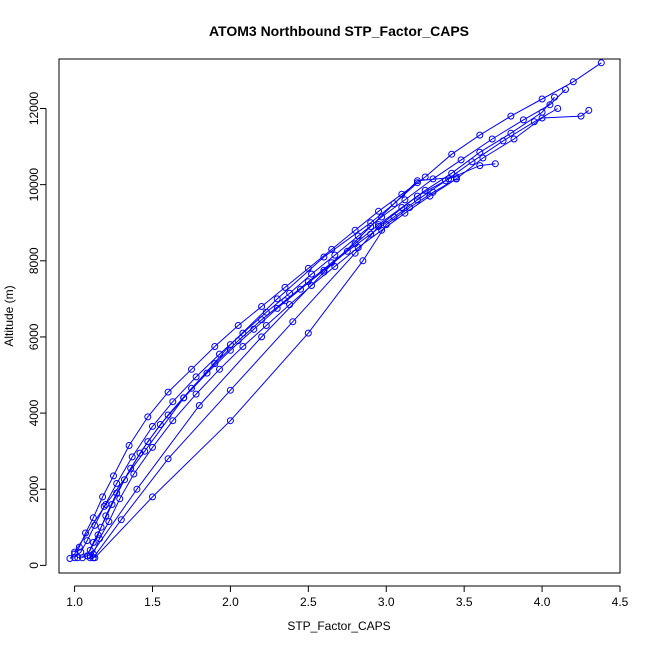  Describe the element at coordinates (34, 565) in the screenshot. I see `y-tick-label: 0` at that location.